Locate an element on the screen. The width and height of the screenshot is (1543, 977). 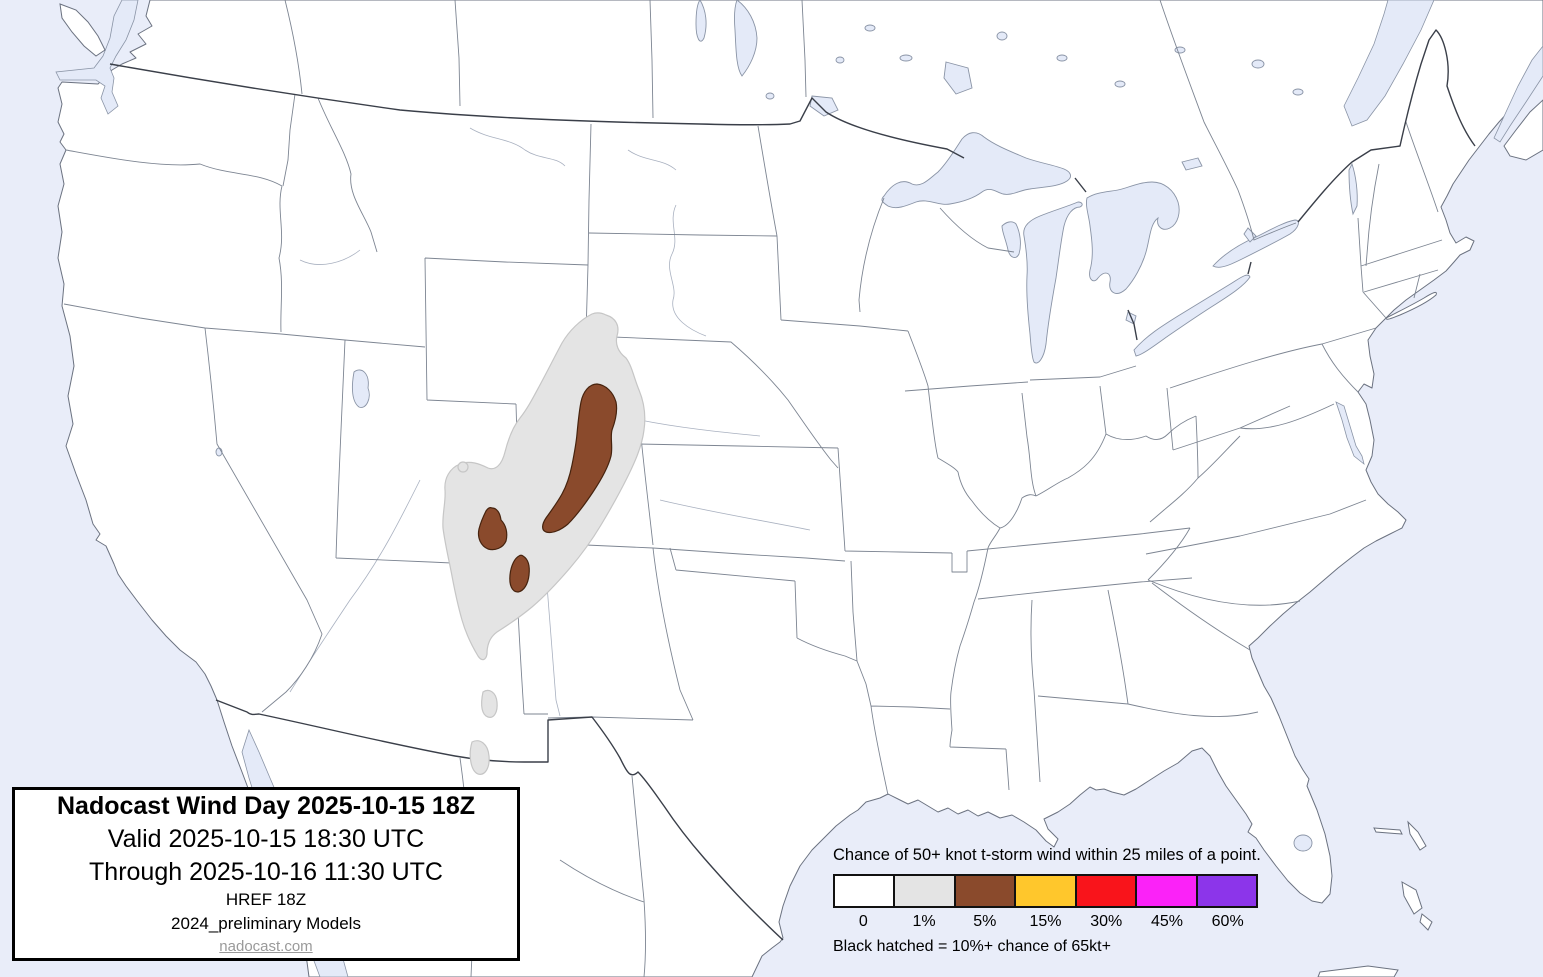
legend-label-30pct: 30% is located at coordinates (1106, 921).